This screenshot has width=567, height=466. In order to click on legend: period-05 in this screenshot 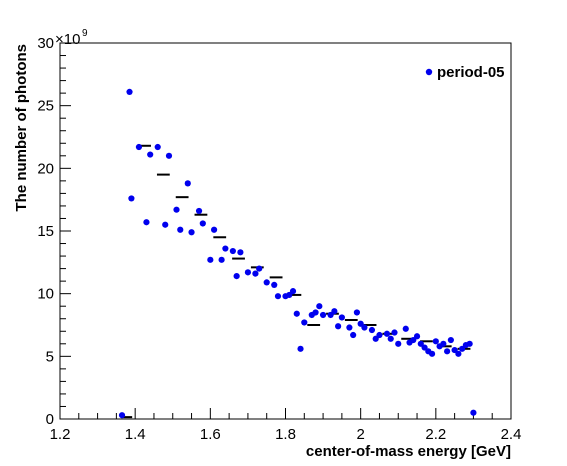, I will do `click(465, 72)`.